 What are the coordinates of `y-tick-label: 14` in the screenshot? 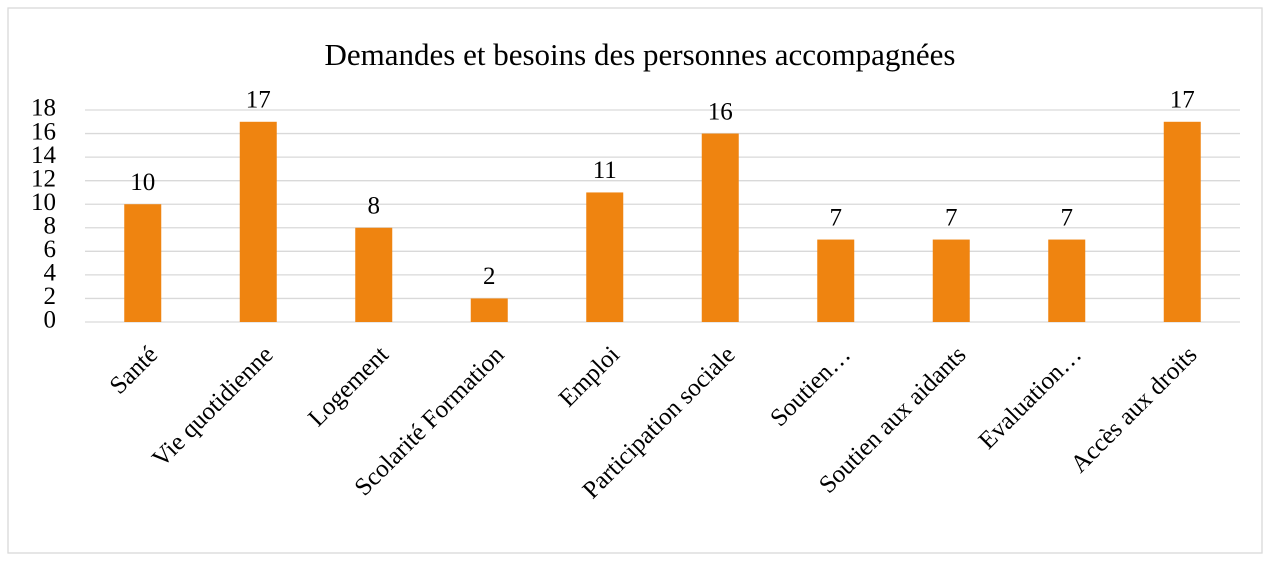 It's located at (44, 155).